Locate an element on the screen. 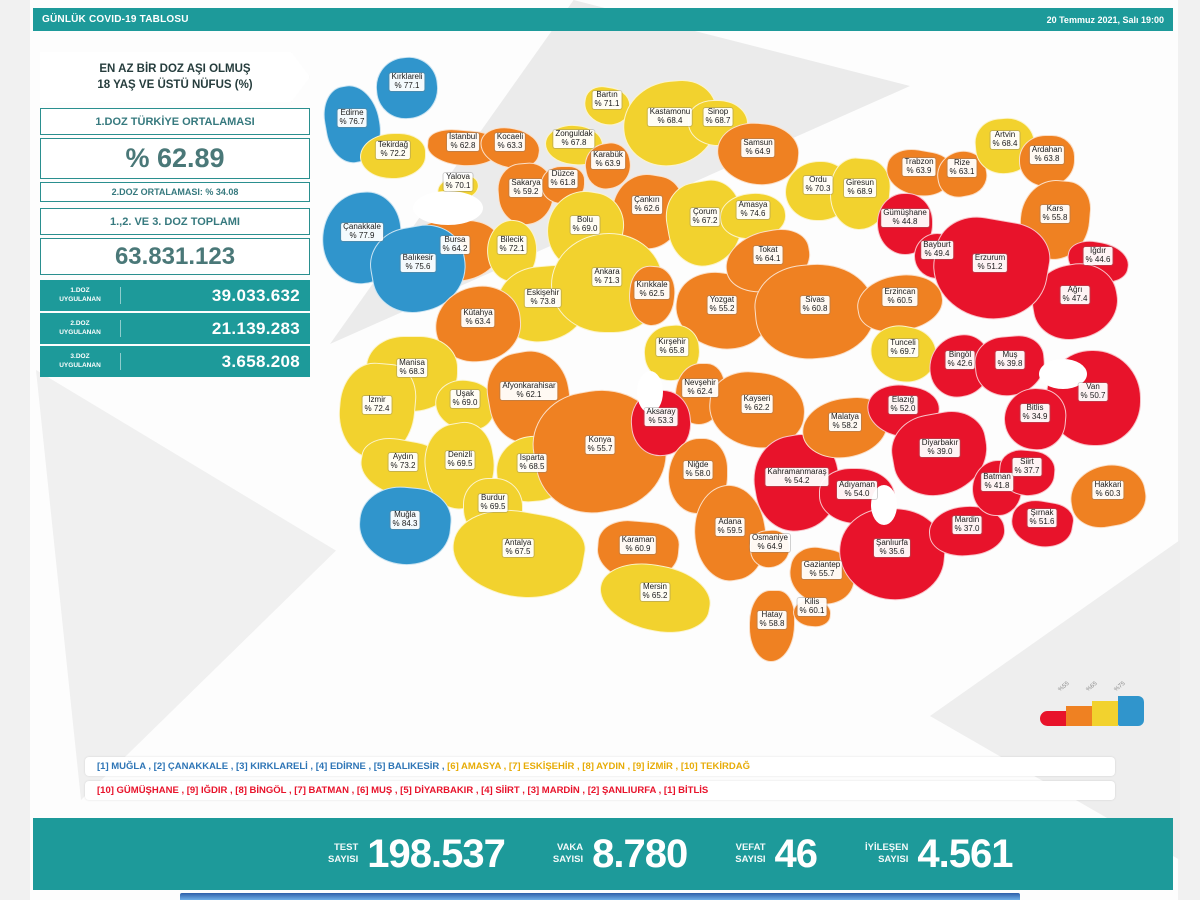 The height and width of the screenshot is (900, 1200). province-label: Düzce% 61.8 is located at coordinates (563, 178).